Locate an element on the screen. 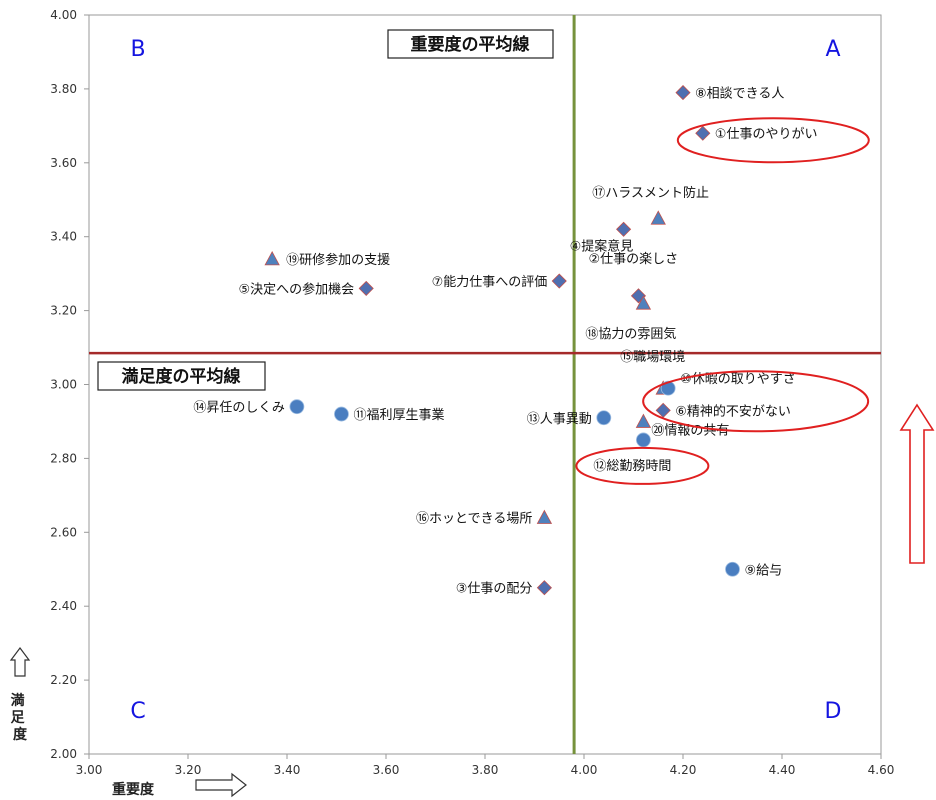  point-label-p14: ⑭昇任のしくみ is located at coordinates (239, 408).